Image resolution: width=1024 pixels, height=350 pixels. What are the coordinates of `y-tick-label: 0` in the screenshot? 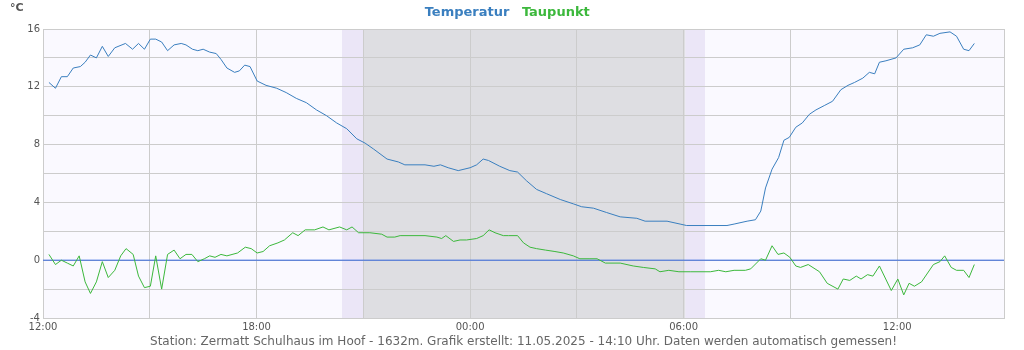 It's located at (36, 259).